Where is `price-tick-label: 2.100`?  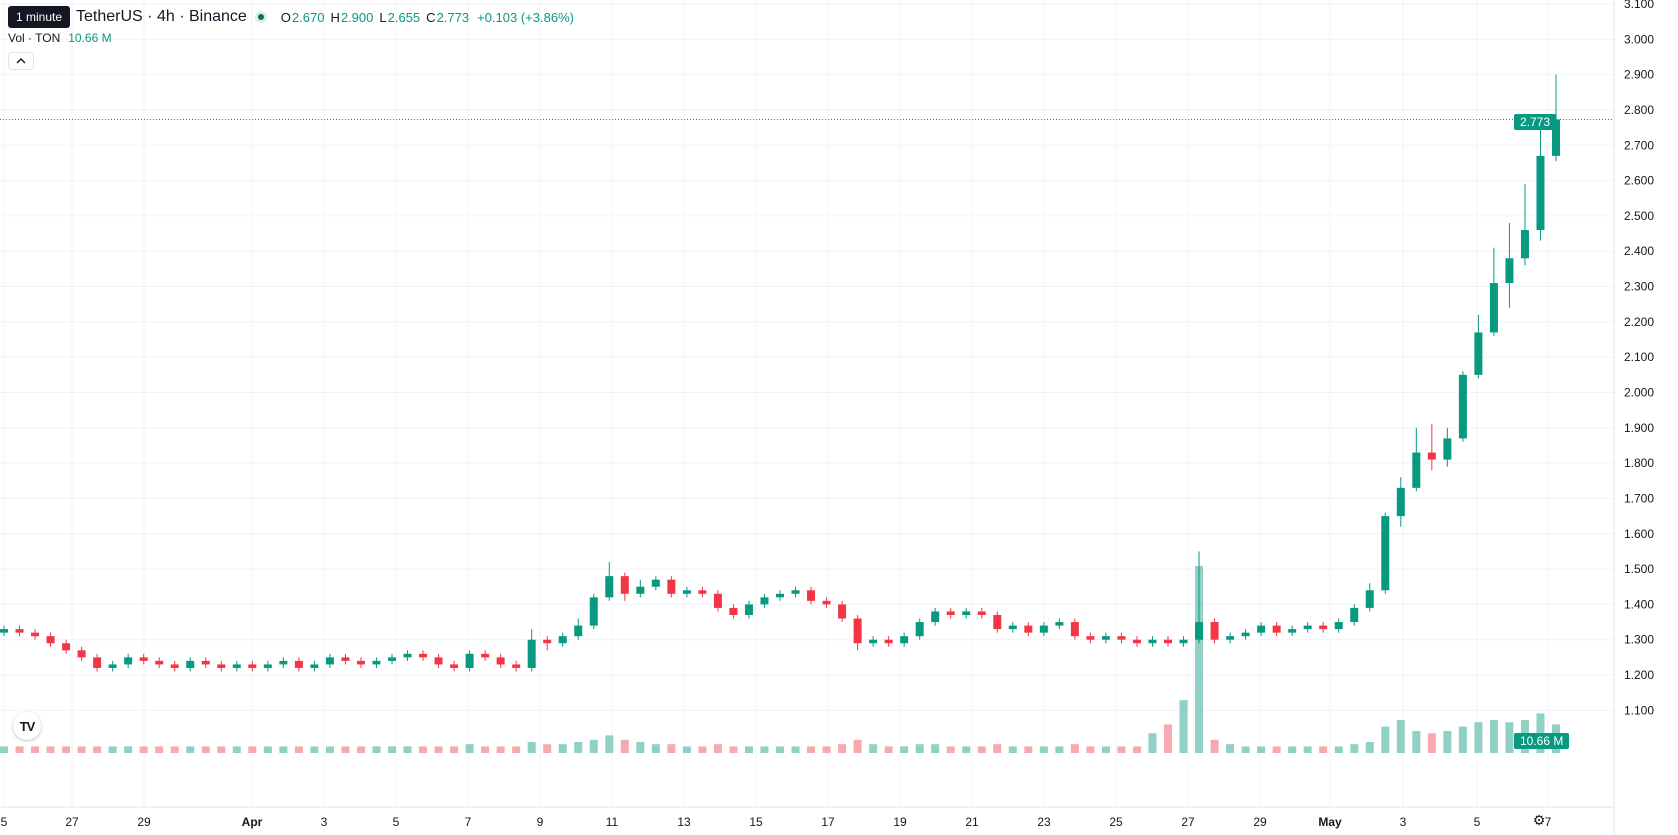 price-tick-label: 2.100 is located at coordinates (1639, 357).